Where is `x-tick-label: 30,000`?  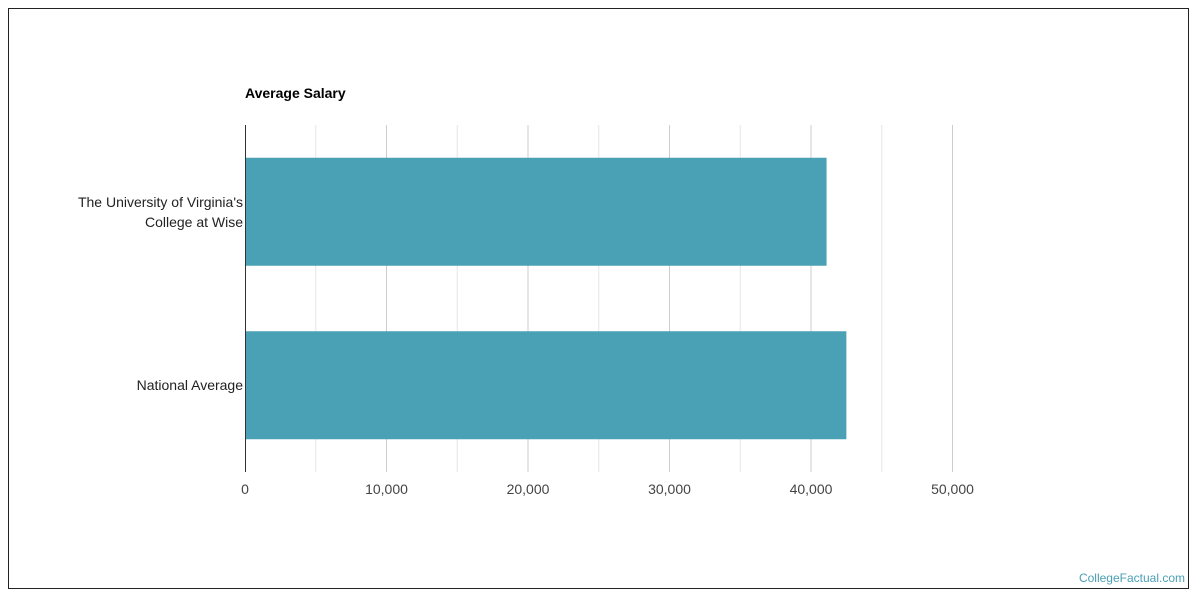
x-tick-label: 30,000 is located at coordinates (669, 489).